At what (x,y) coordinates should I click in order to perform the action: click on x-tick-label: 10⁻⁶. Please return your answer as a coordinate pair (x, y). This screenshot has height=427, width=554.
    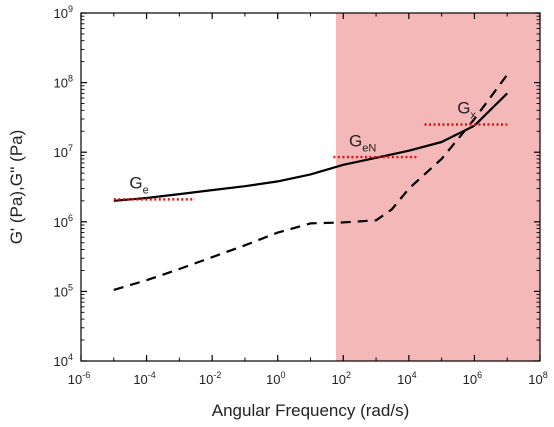
    Looking at the image, I should click on (79, 378).